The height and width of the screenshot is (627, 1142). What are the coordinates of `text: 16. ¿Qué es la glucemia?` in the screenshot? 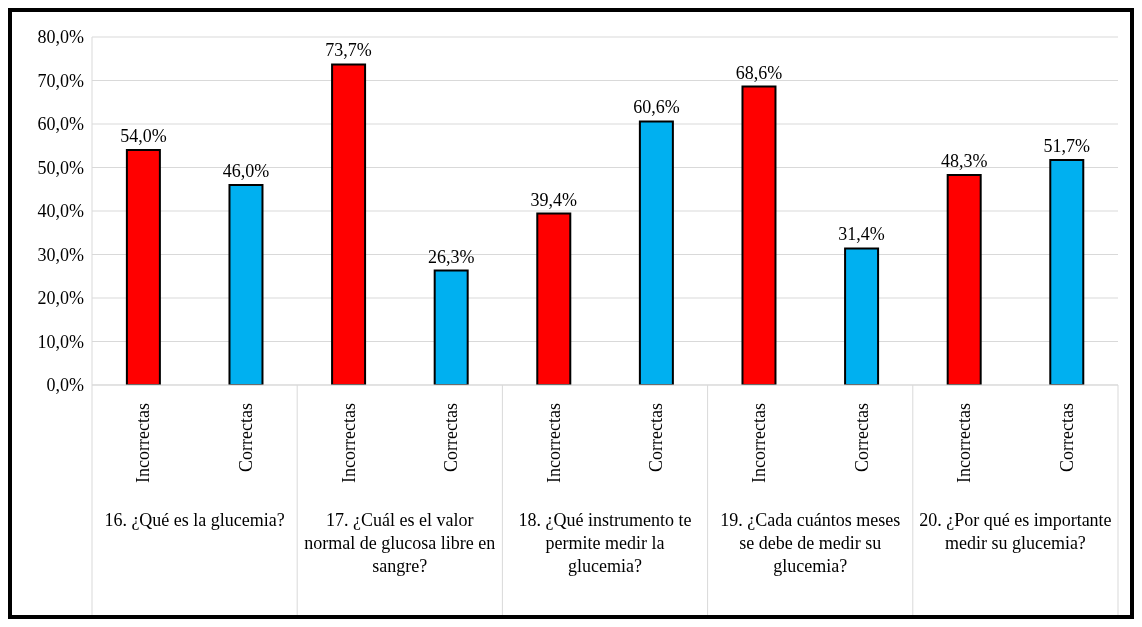 It's located at (194, 520).